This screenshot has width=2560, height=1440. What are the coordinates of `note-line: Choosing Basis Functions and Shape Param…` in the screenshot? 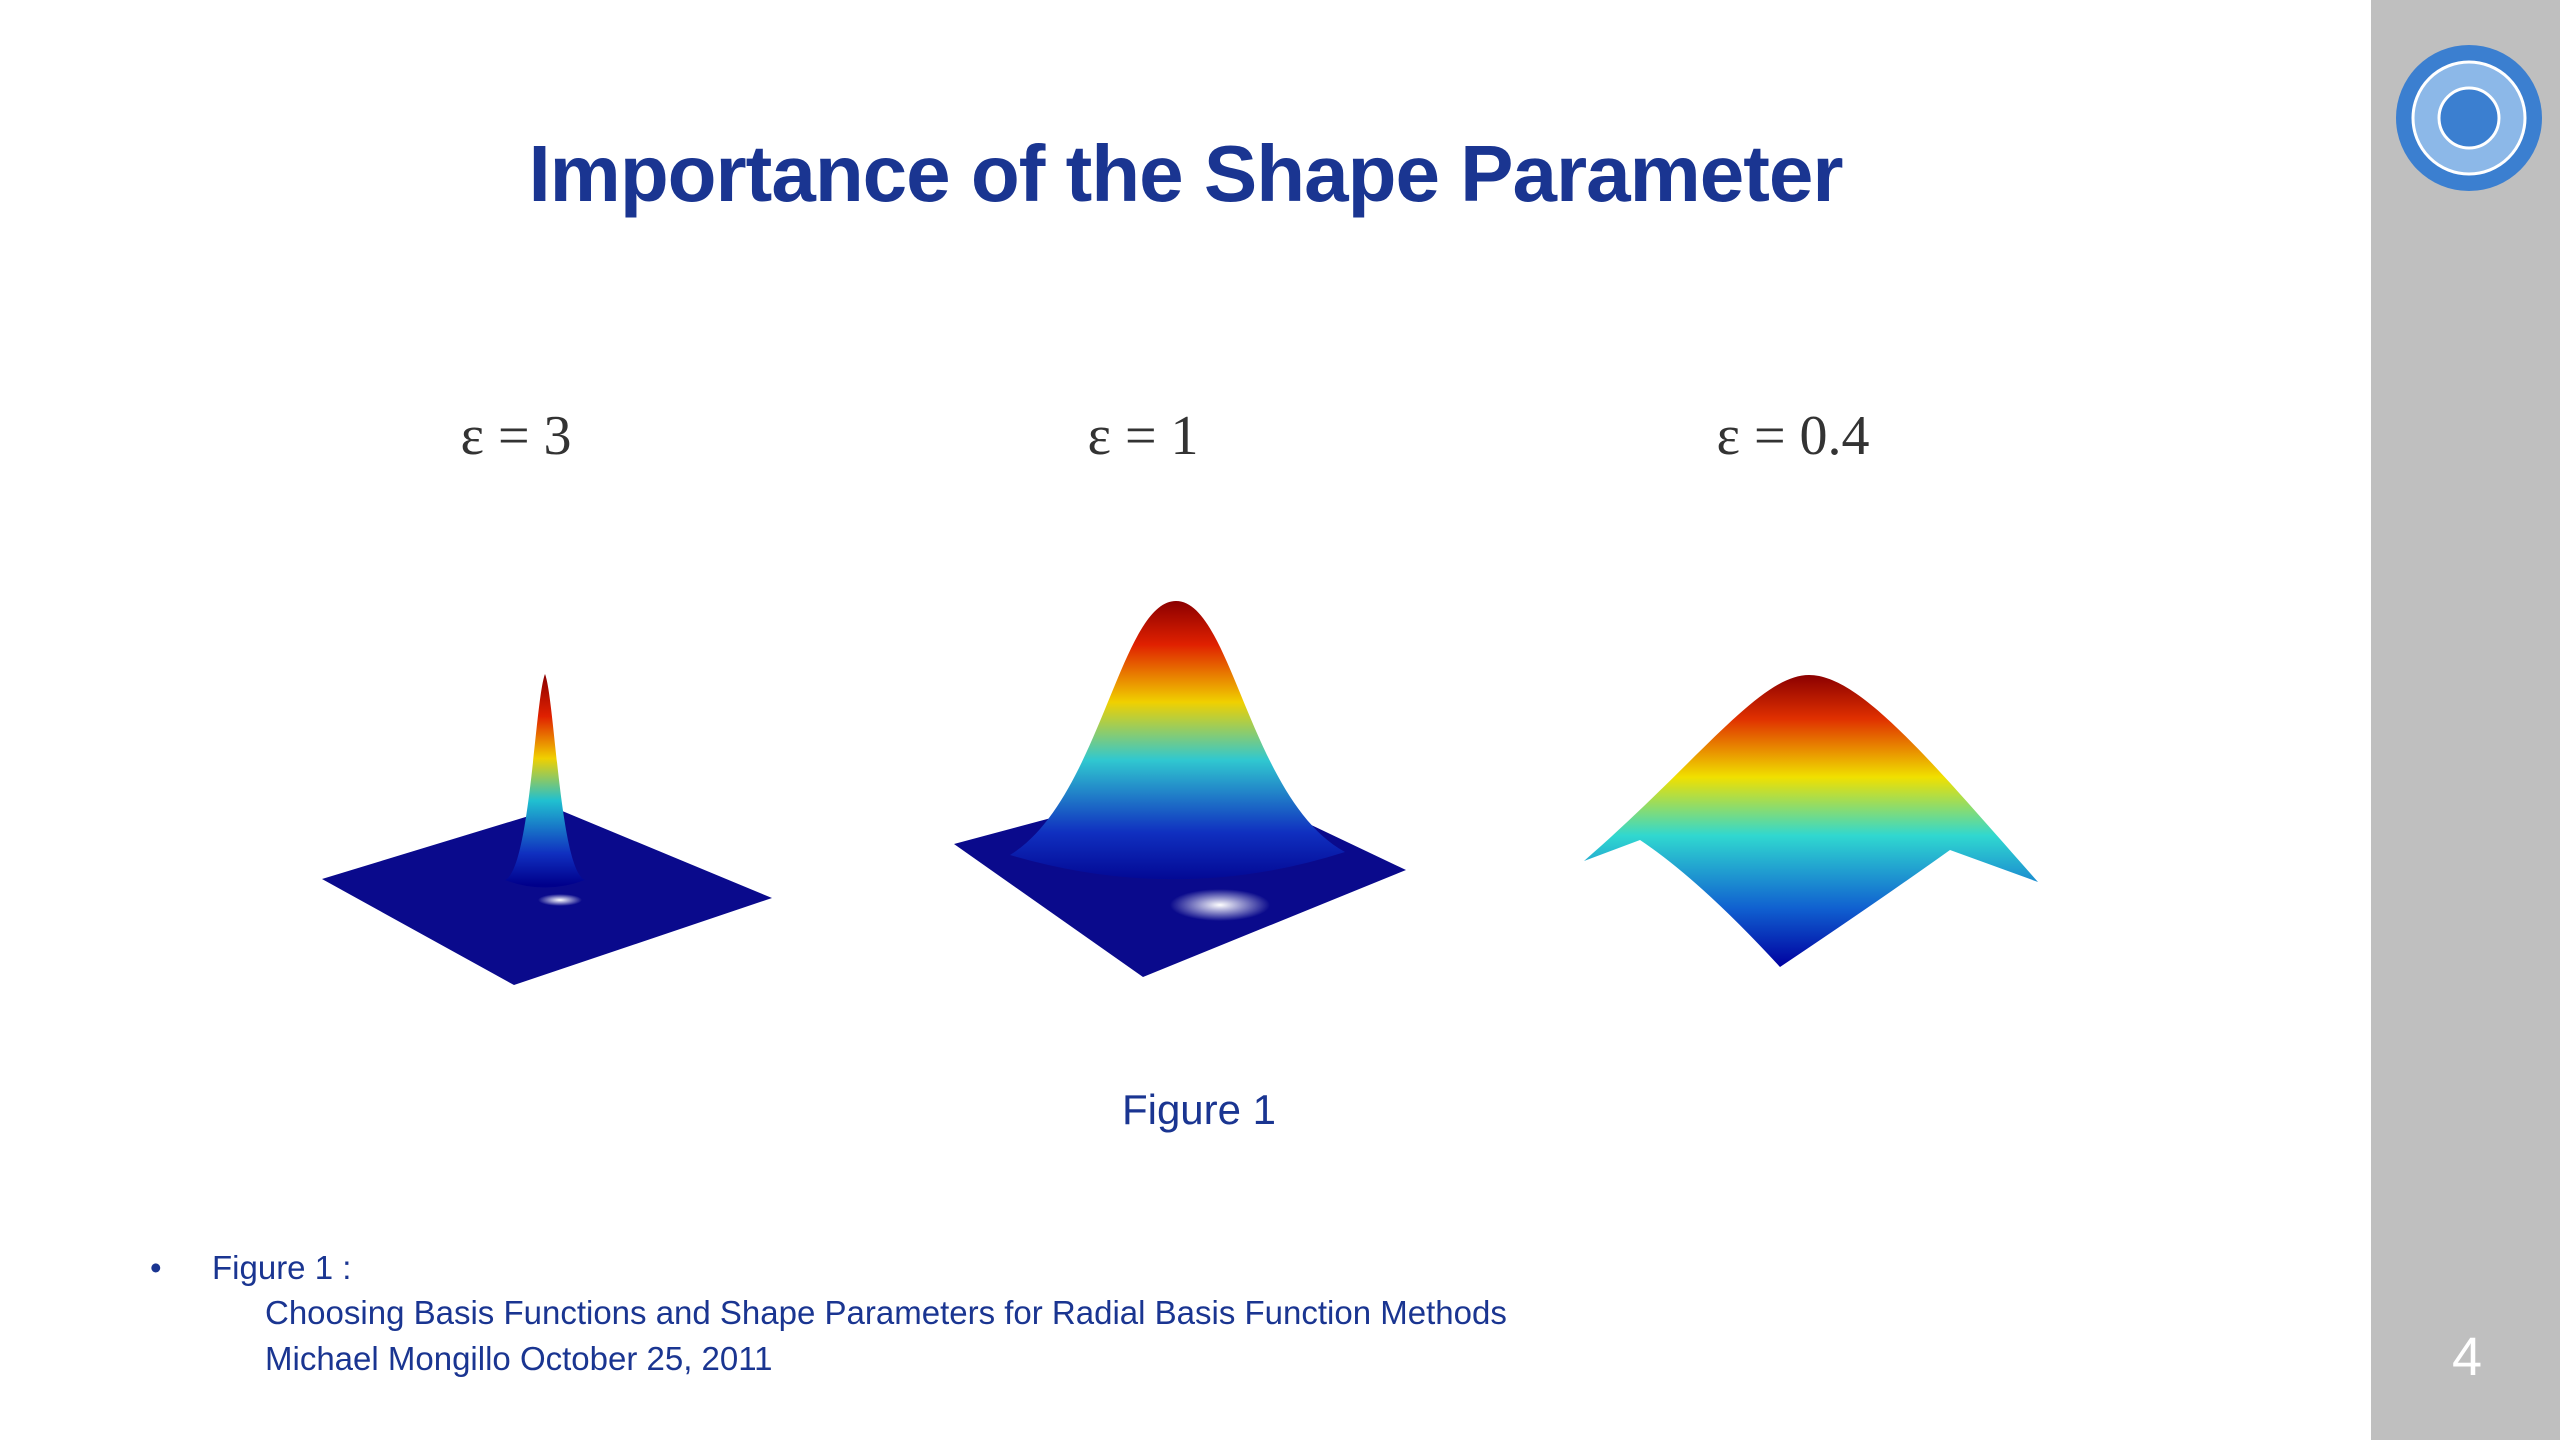 It's located at (886, 1312).